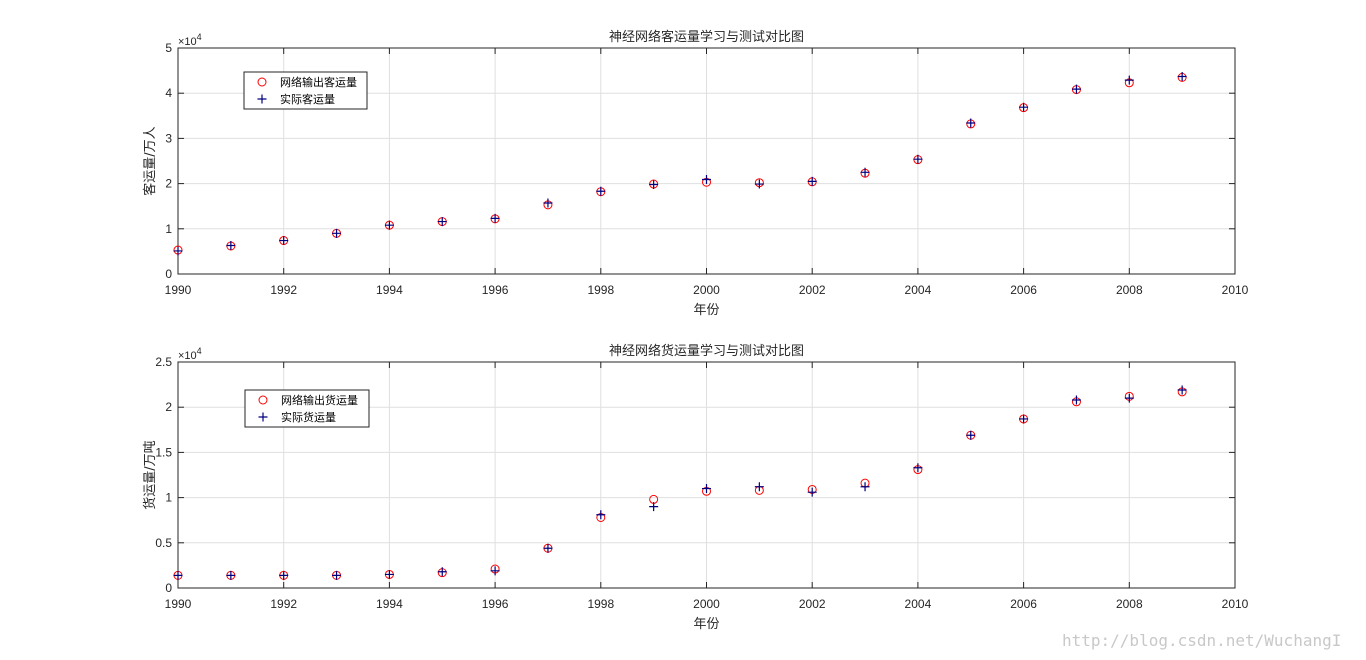 The width and height of the screenshot is (1366, 660). What do you see at coordinates (1023, 290) in the screenshot?
I see `chart1-xtick-label: 2006` at bounding box center [1023, 290].